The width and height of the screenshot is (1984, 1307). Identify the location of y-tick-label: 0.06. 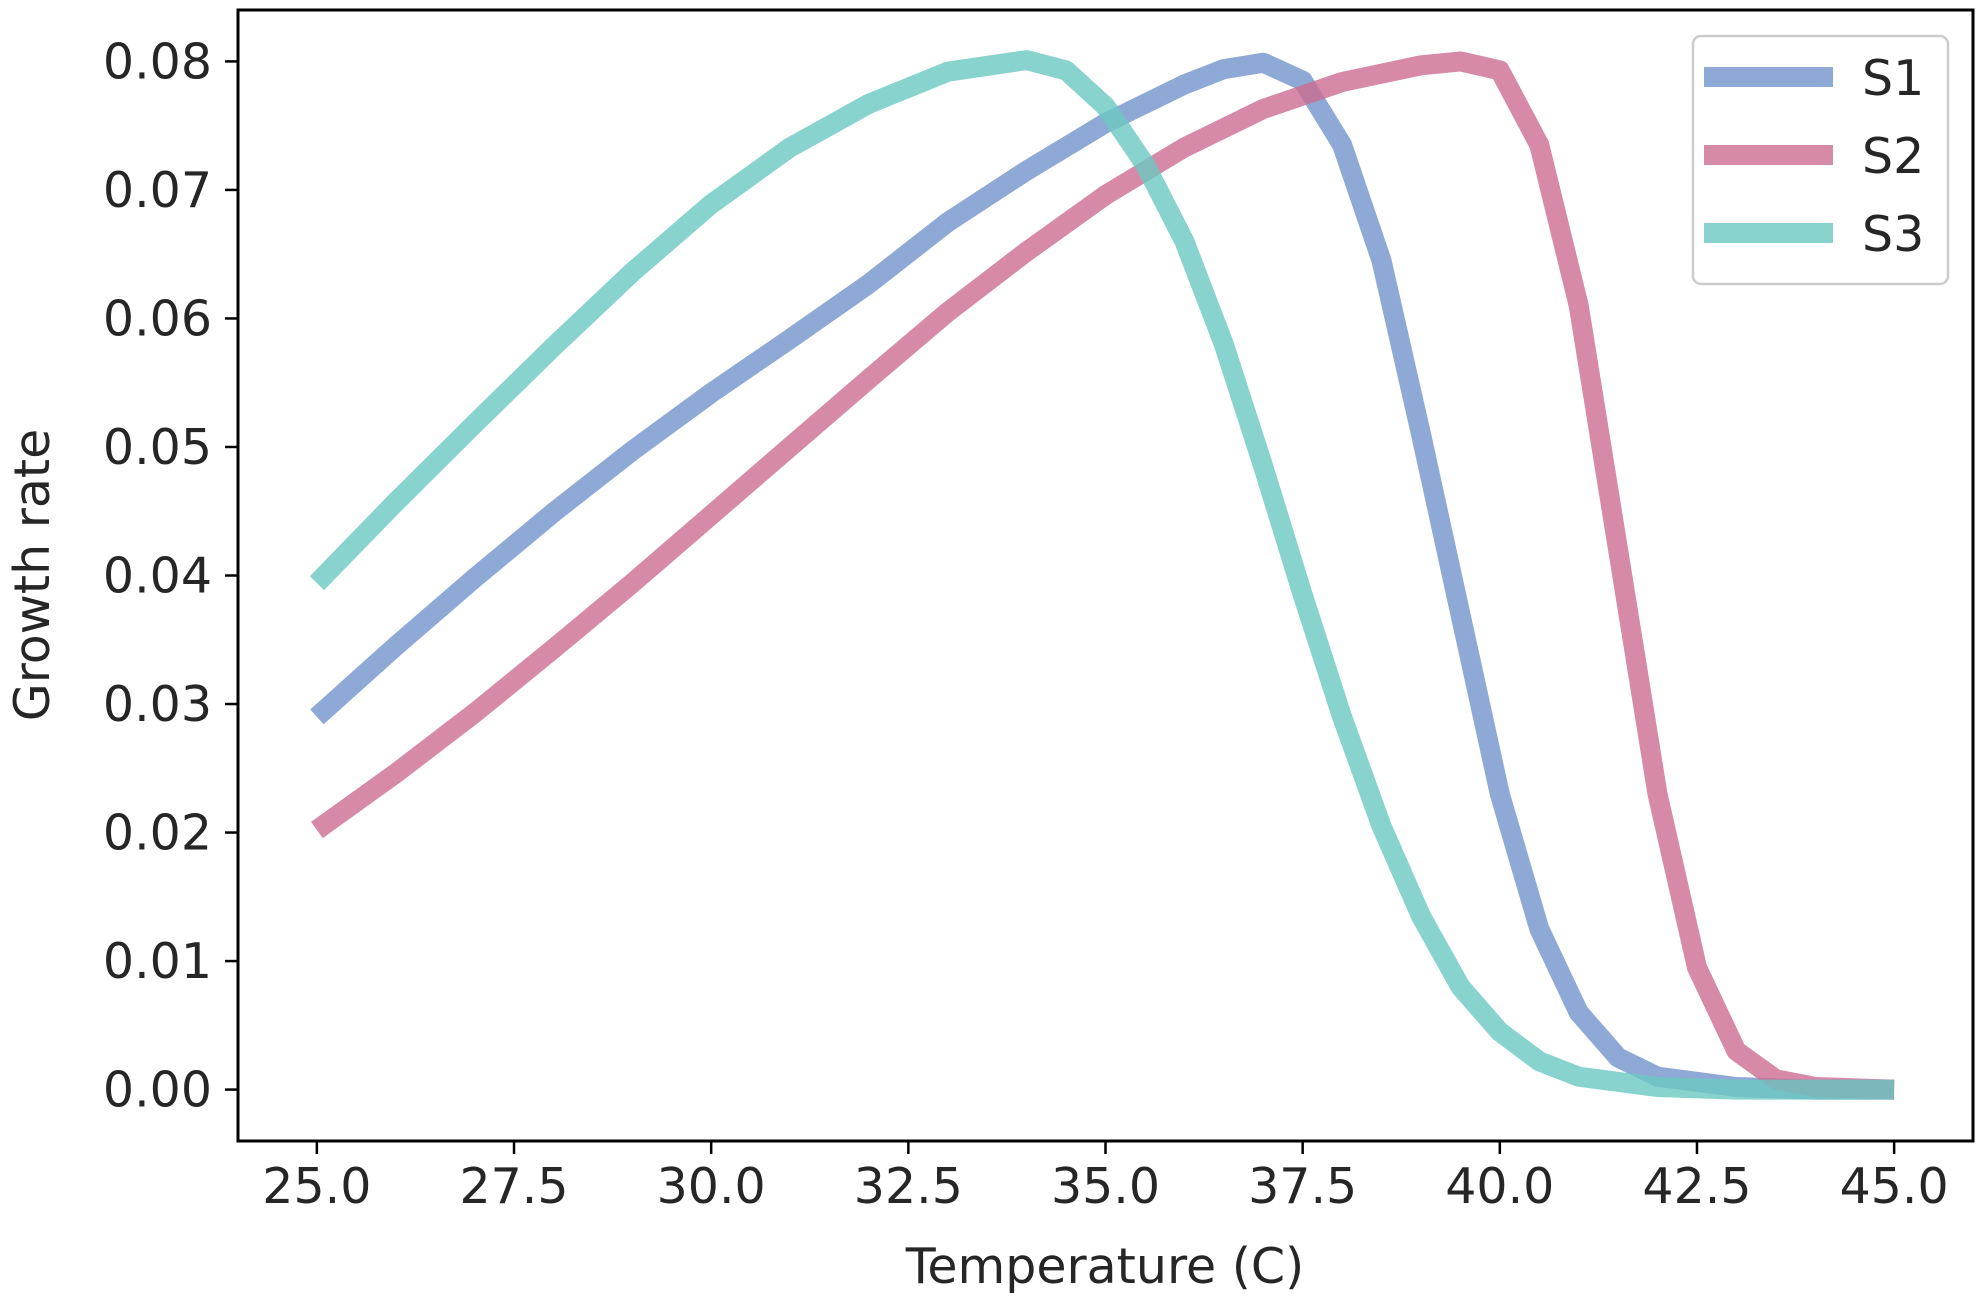
(157, 318).